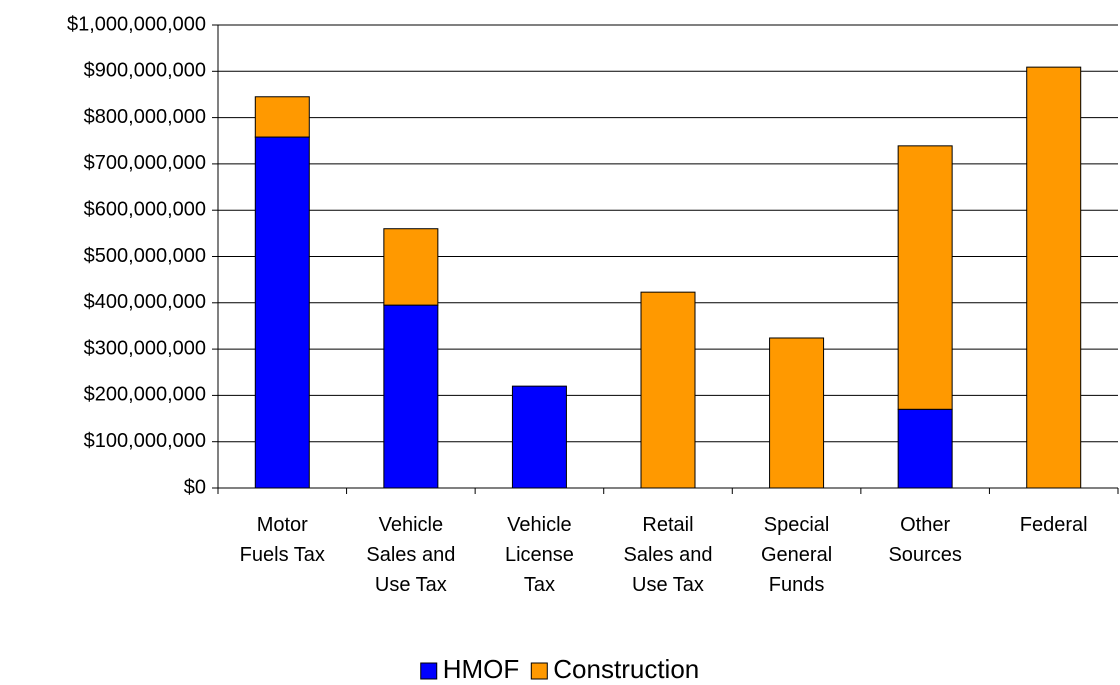 The image size is (1120, 685). Describe the element at coordinates (626, 669) in the screenshot. I see `legend-label: Construction` at that location.